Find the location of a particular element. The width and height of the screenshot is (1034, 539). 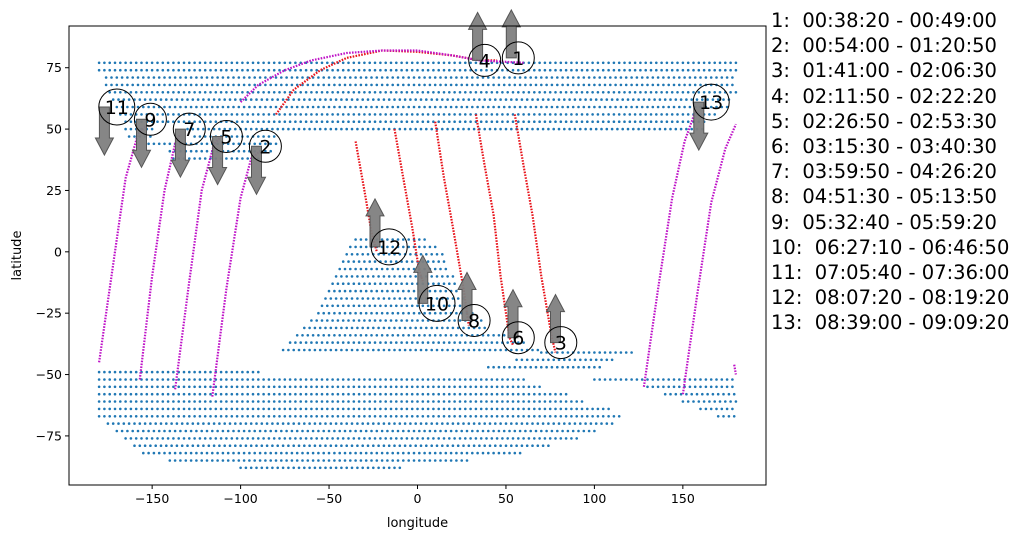

x-tick-label: −150 is located at coordinates (152, 498).